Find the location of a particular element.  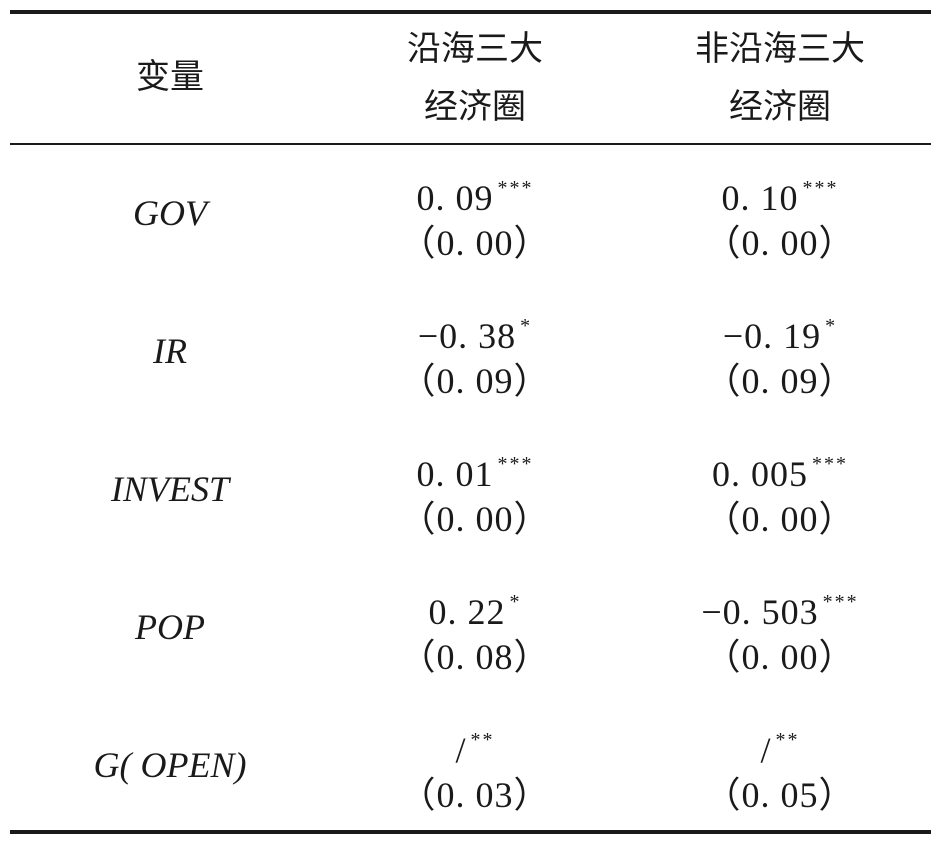

coef-cell: 0. 09 *** is located at coordinates (475, 193).